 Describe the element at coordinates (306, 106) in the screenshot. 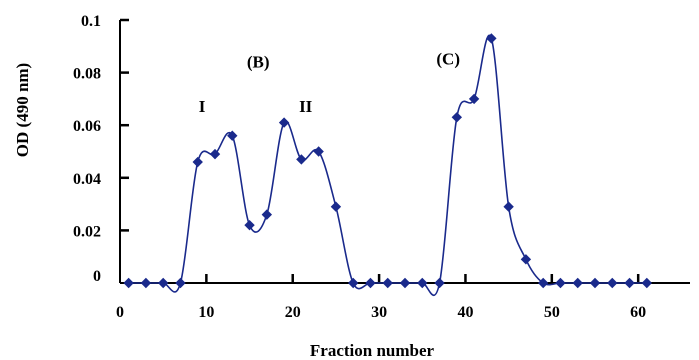

I see `peak-annotation: II` at that location.